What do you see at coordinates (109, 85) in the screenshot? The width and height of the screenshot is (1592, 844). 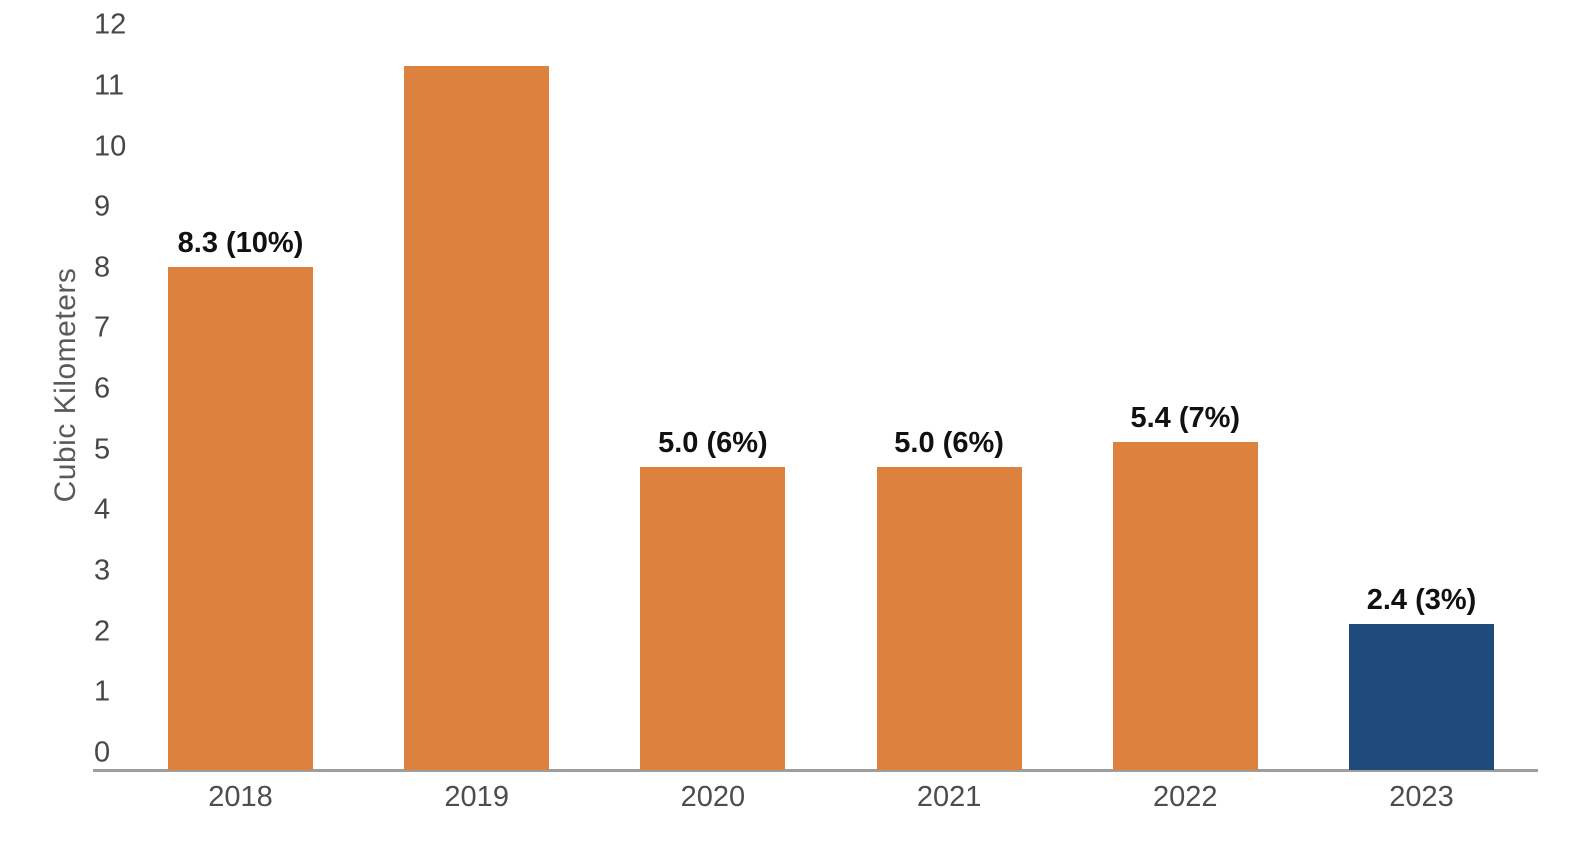 I see `y-tick-label-11: 11` at bounding box center [109, 85].